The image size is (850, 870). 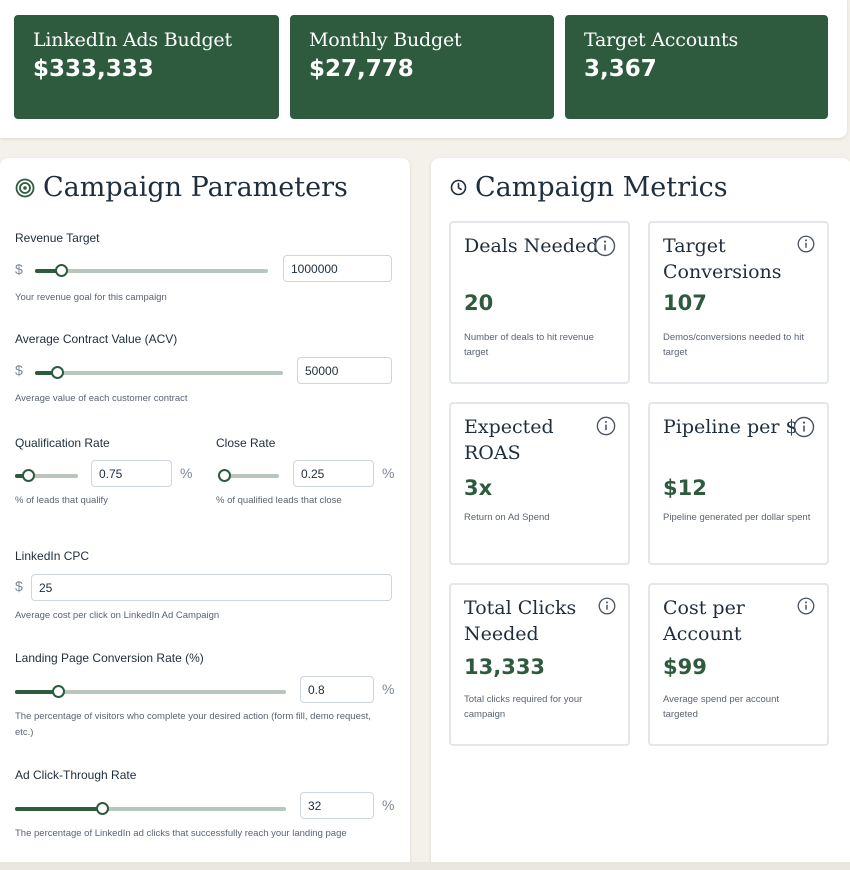 What do you see at coordinates (96, 339) in the screenshot?
I see `acv-label: Average Contract Value (ACV)` at bounding box center [96, 339].